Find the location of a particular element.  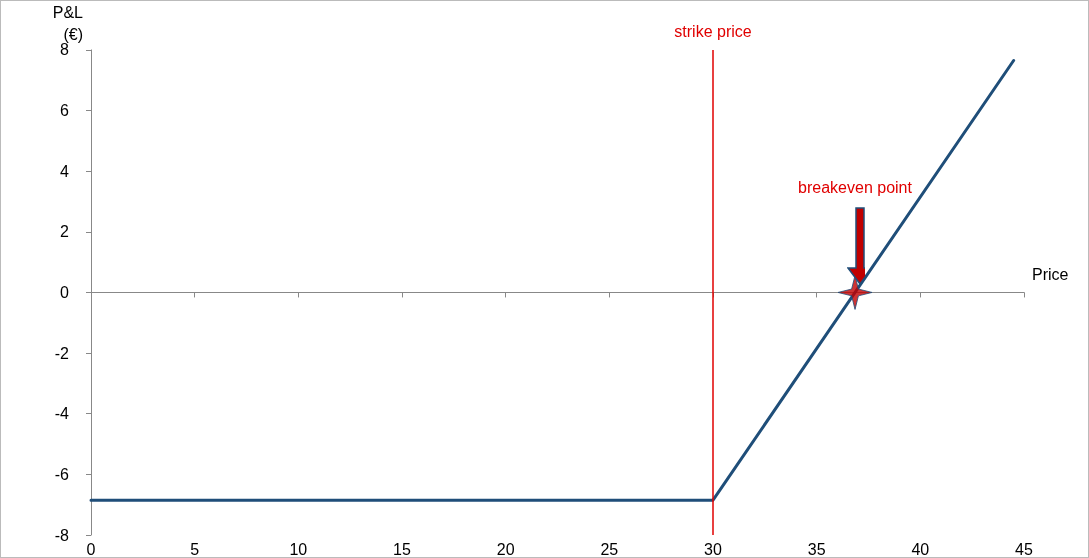

annotation: breakeven point is located at coordinates (855, 188).